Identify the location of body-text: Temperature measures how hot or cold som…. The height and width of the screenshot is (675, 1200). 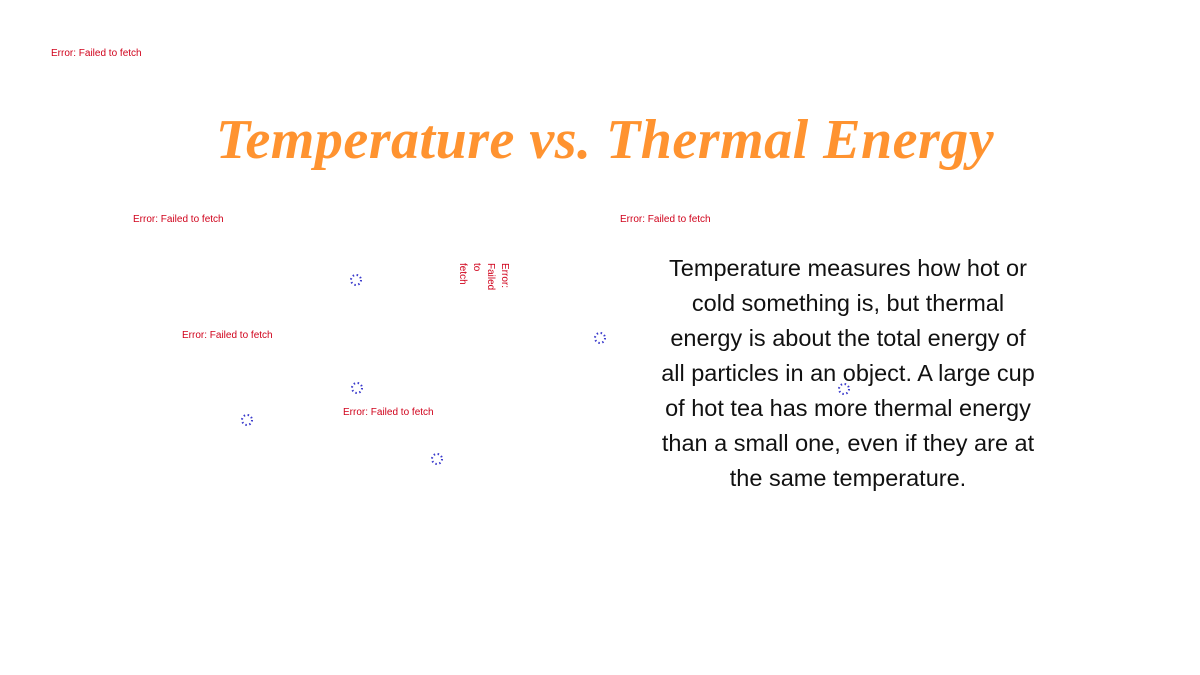
(848, 373).